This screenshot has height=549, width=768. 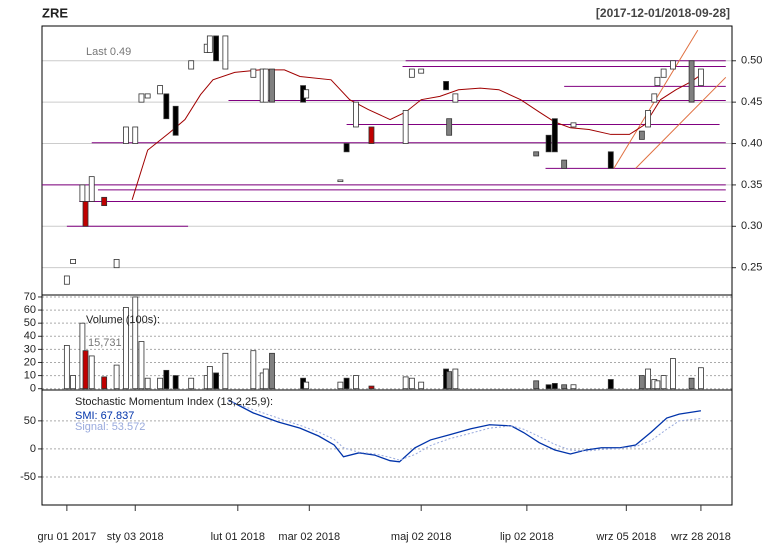 What do you see at coordinates (309, 537) in the screenshot?
I see `x-tick-label: mar 02 2018` at bounding box center [309, 537].